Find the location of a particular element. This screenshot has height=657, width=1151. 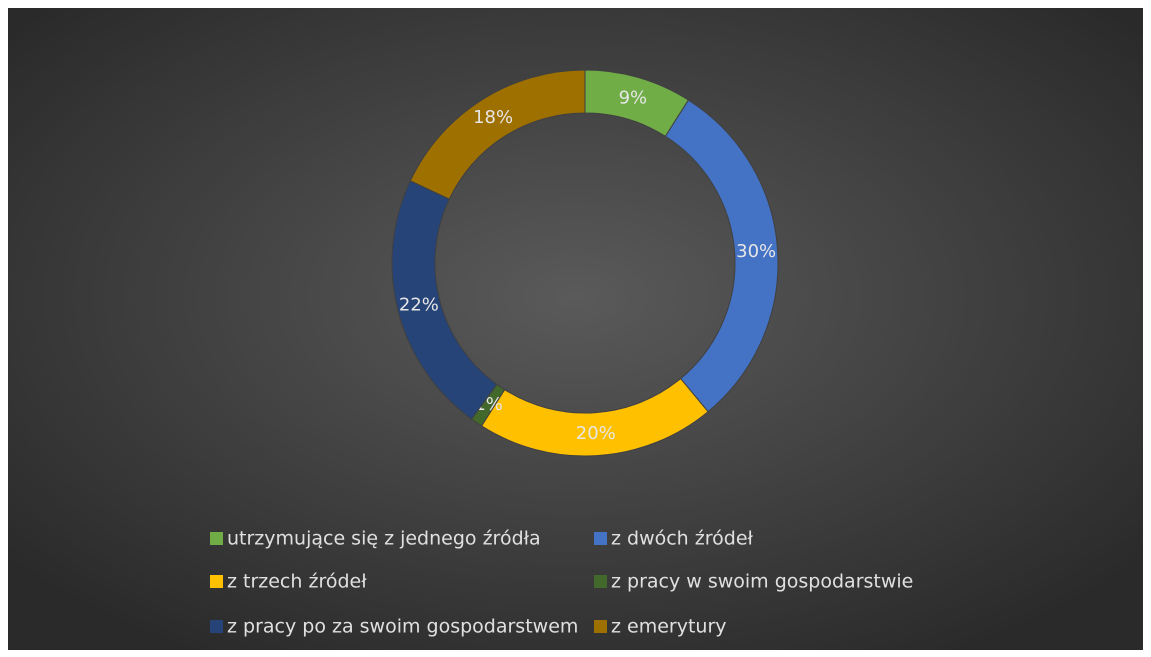

legend-label: utrzymujące się z jednego źródła is located at coordinates (384, 539).